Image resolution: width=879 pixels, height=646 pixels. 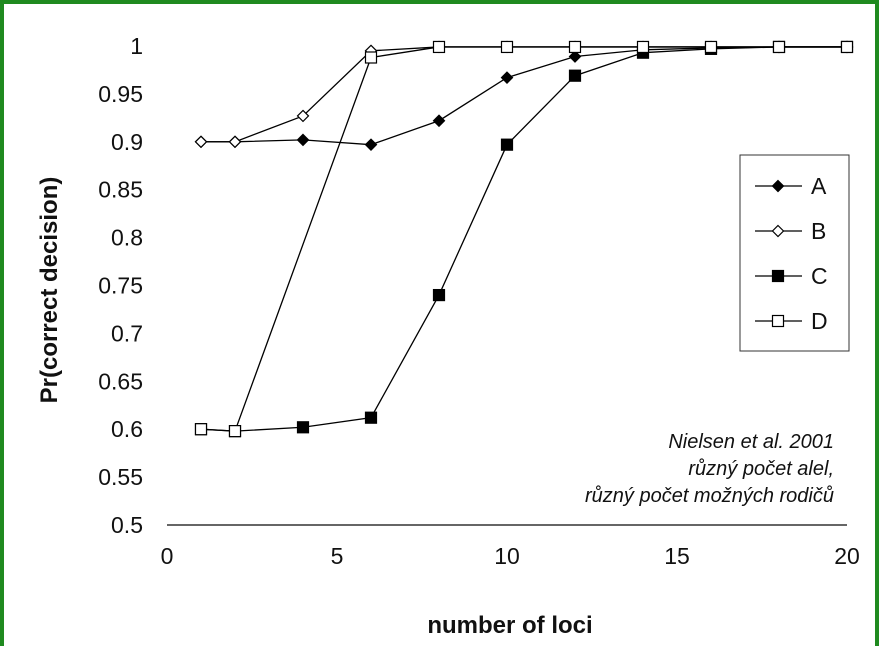 I want to click on y-tick-label: 0.75, so click(x=120, y=286).